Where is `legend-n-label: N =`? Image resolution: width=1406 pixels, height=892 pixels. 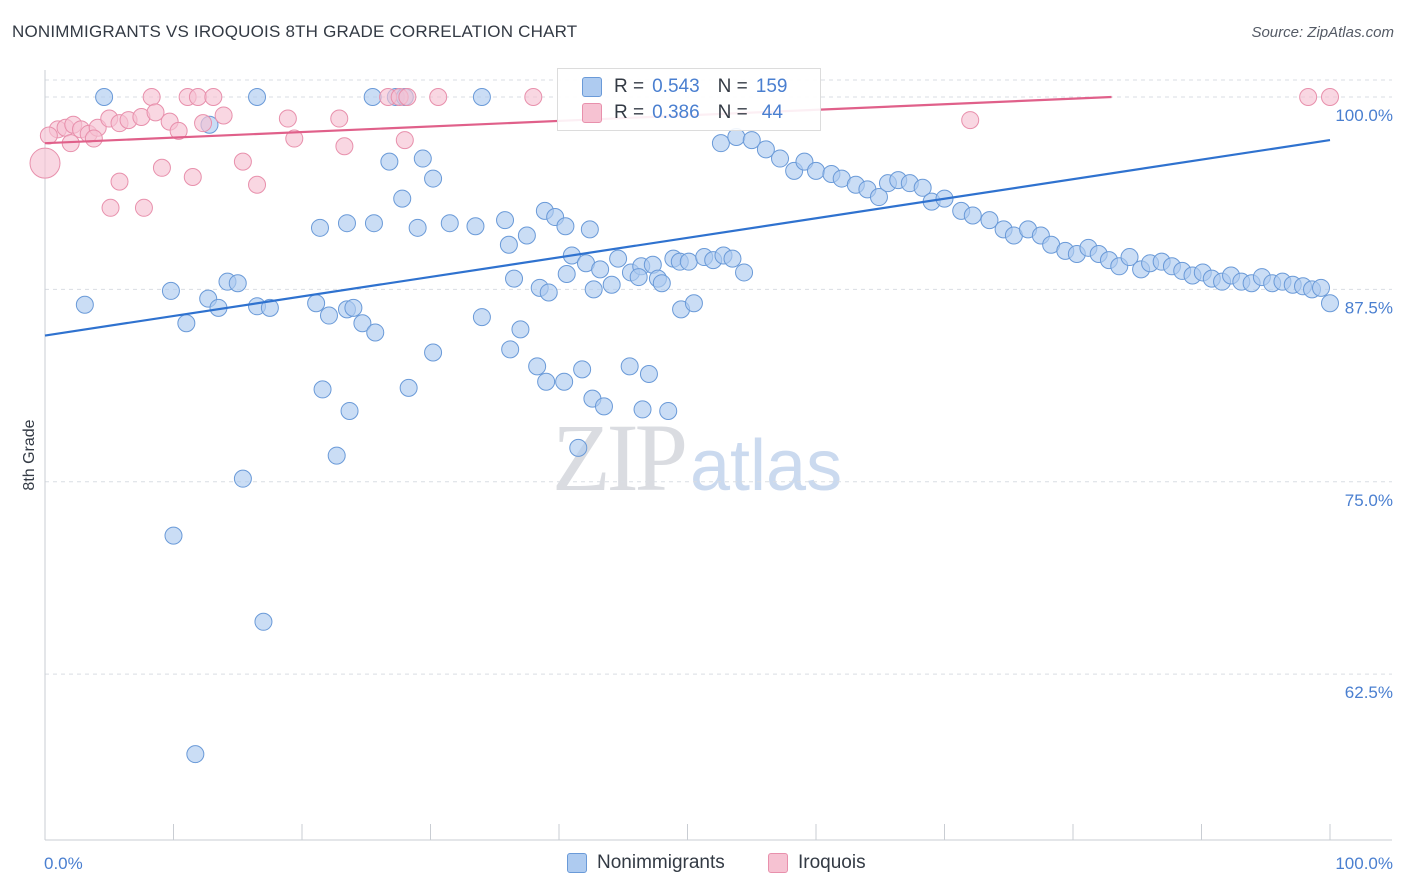
legend-n-label: N = is located at coordinates (732, 86).